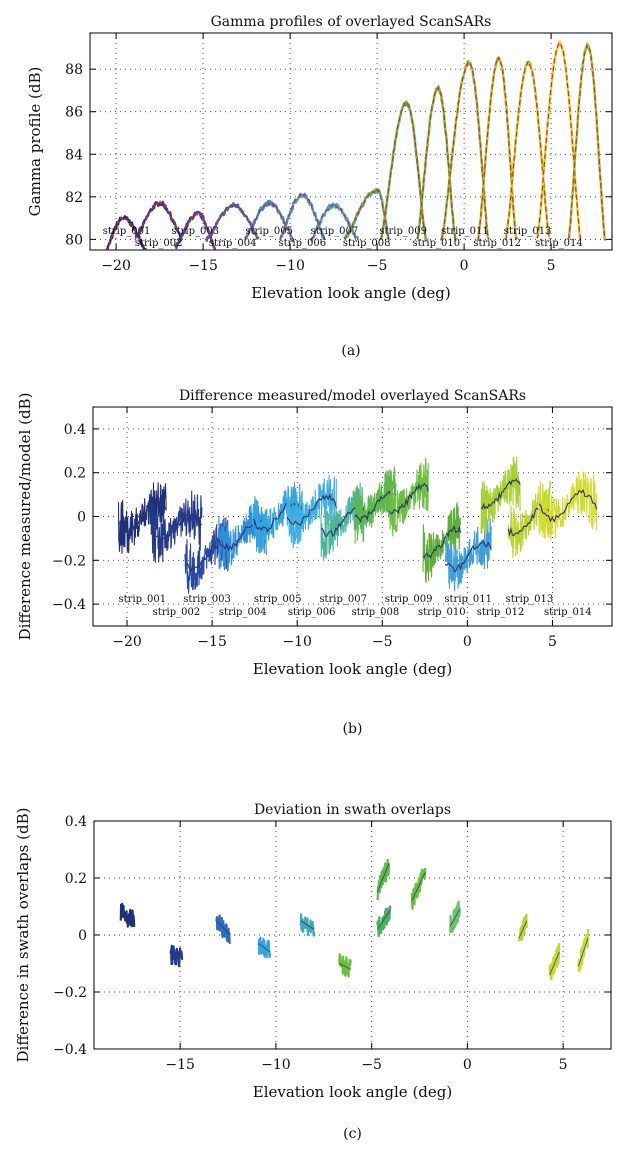 The height and width of the screenshot is (1151, 628). What do you see at coordinates (25, 517) in the screenshot?
I see `y-axis-label: Difference measured/model (dB)` at bounding box center [25, 517].